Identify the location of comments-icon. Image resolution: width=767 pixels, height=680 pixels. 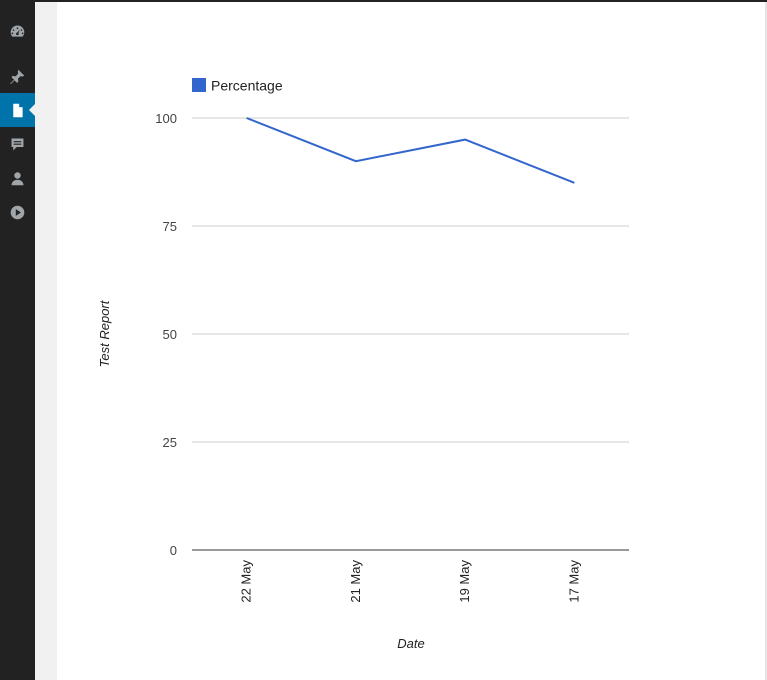
(17, 144).